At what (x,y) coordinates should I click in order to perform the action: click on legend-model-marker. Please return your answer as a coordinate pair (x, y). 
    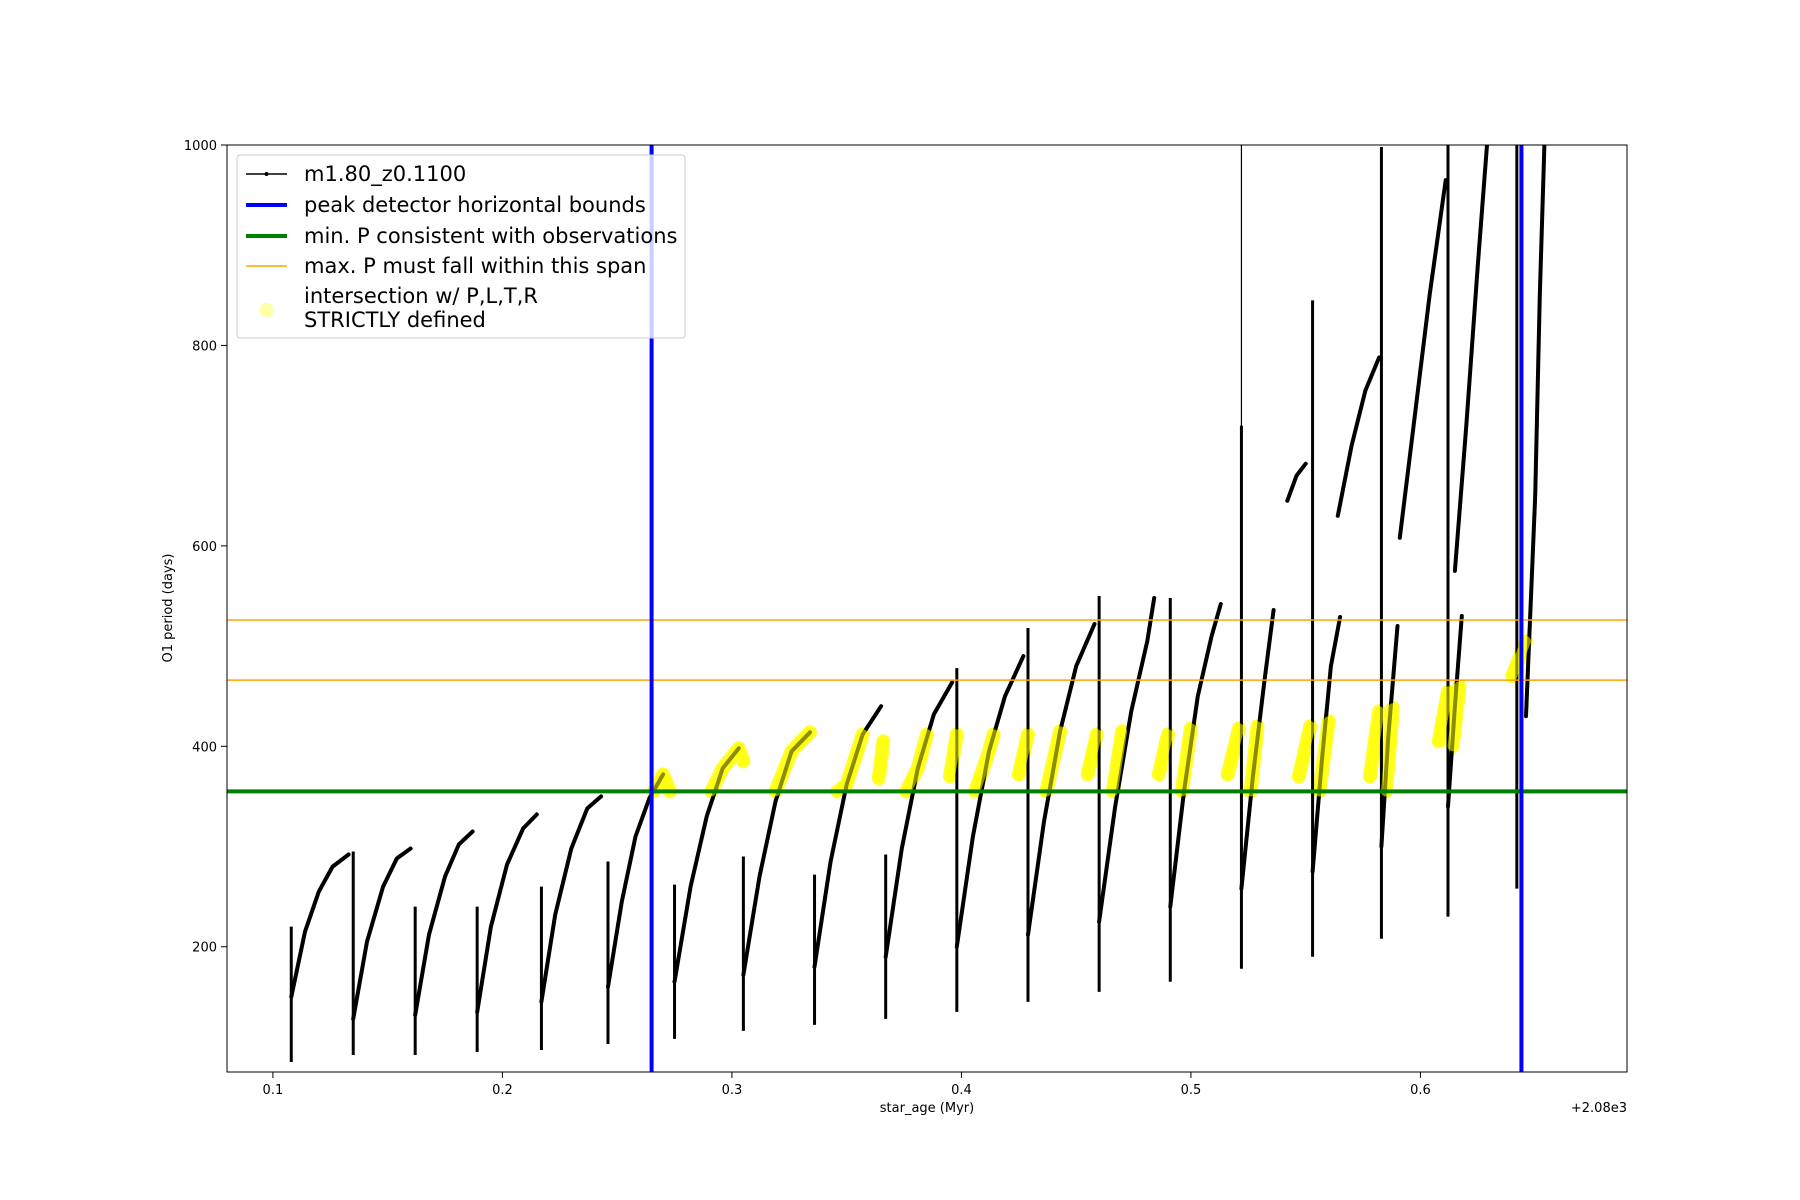
    Looking at the image, I should click on (266, 174).